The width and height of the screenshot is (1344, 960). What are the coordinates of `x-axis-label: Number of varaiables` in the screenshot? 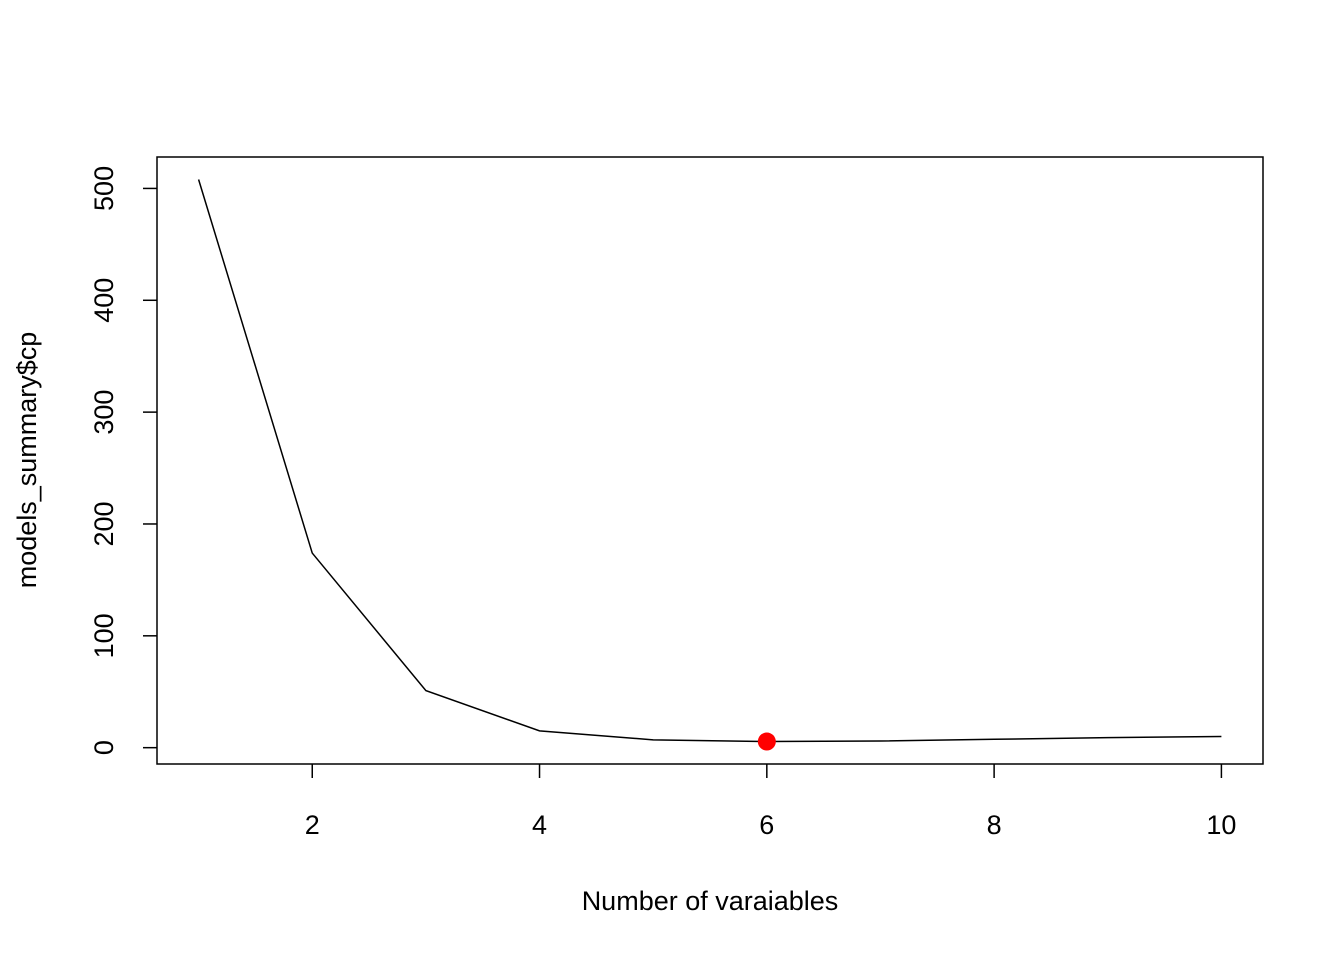 It's located at (710, 901).